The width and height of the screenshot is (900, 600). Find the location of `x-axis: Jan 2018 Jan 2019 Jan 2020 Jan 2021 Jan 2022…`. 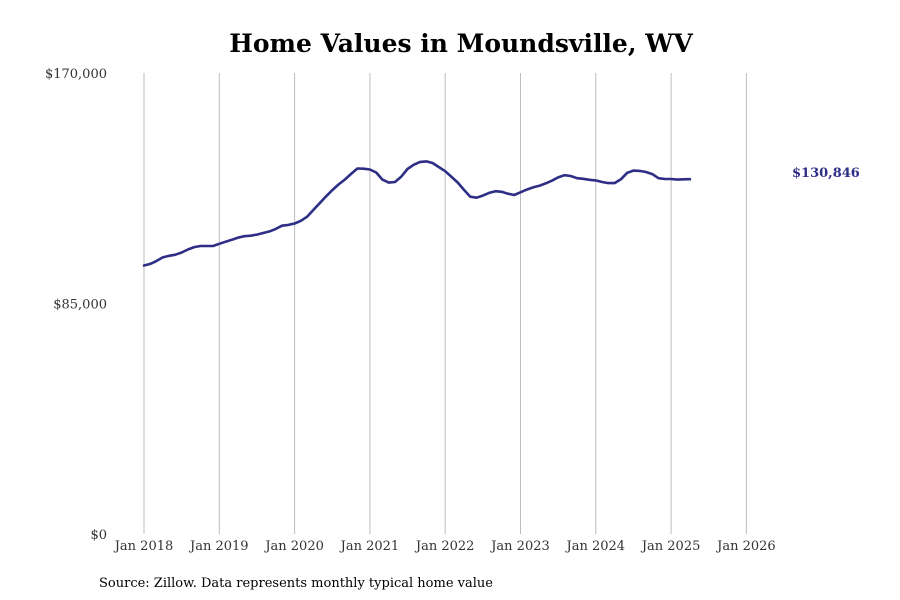

x-axis: Jan 2018 Jan 2019 Jan 2020 Jan 2021 Jan 2022… is located at coordinates (444, 546).